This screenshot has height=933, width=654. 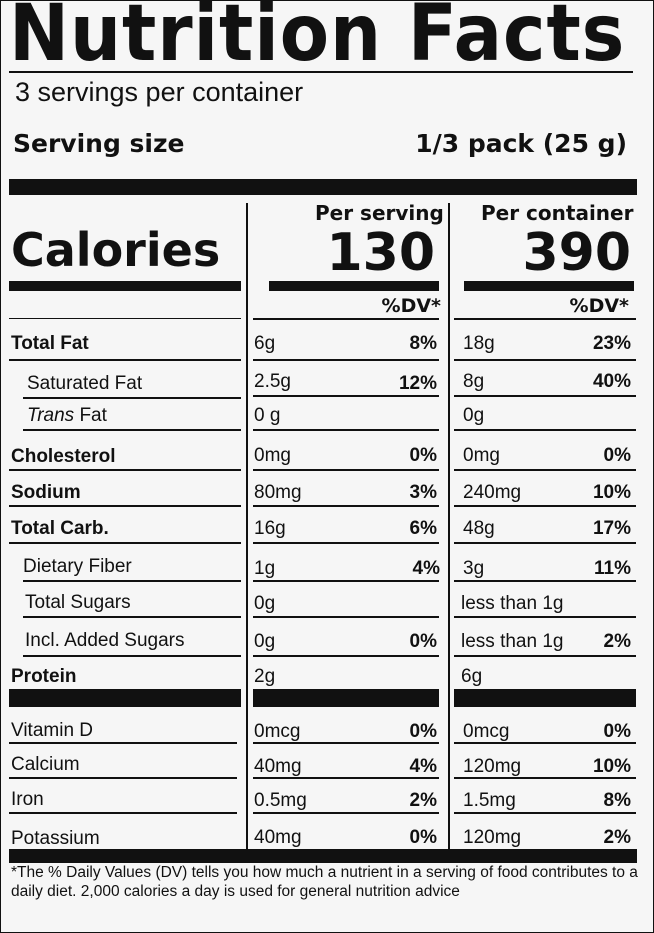 I want to click on serving-amount: 2.5g, so click(x=272, y=381).